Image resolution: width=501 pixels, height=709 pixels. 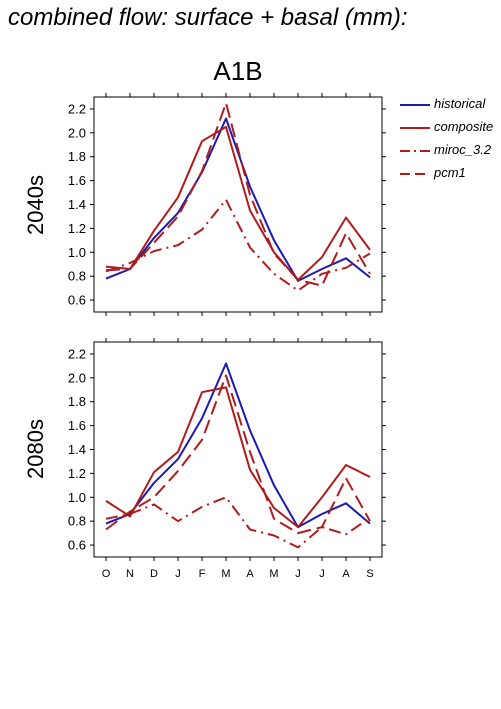 What do you see at coordinates (77, 521) in the screenshot?
I see `y-tick-label-2080s-1: 0.8` at bounding box center [77, 521].